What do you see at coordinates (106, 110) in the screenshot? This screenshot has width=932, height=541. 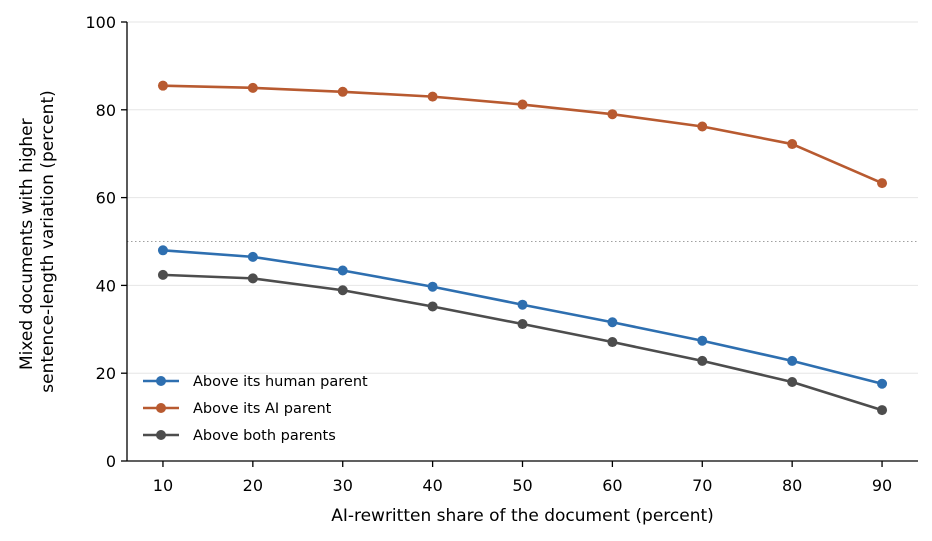 I see `y-tick-label: 80` at bounding box center [106, 110].